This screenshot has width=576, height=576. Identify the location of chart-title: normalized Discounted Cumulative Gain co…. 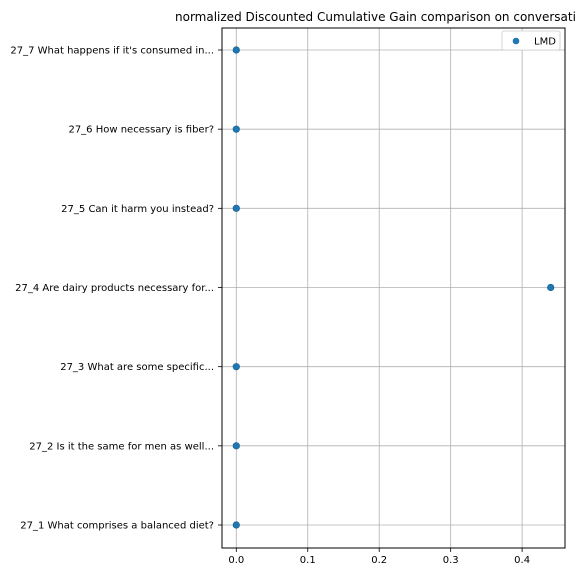
(375, 17).